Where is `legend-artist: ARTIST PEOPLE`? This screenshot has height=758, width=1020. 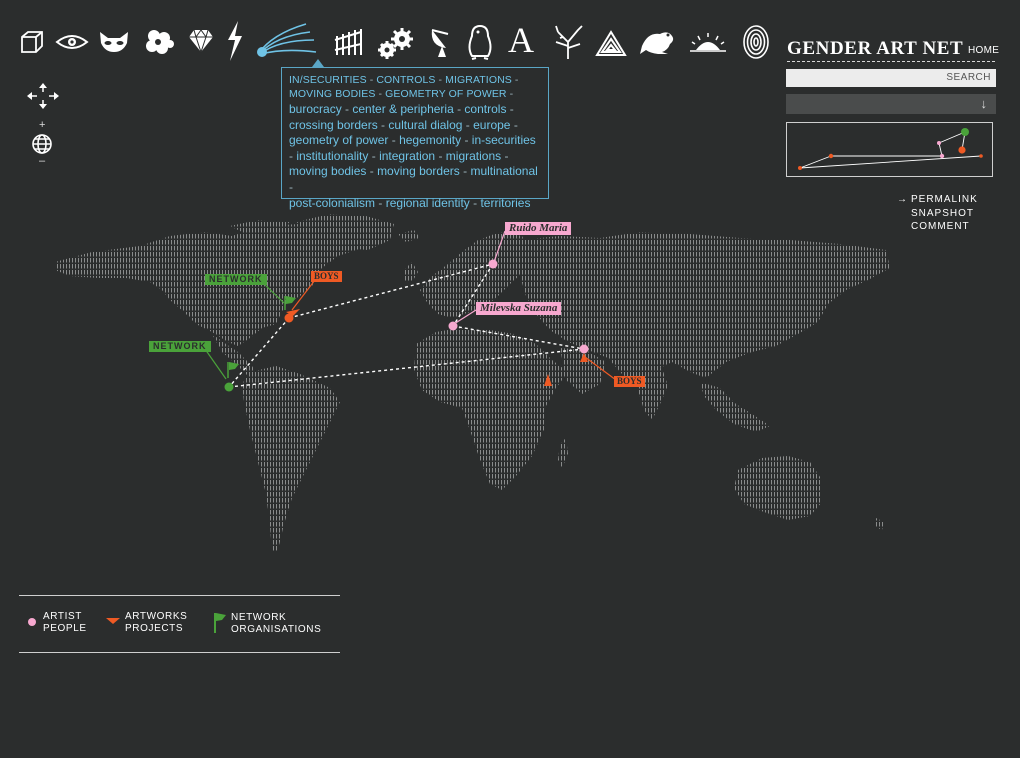 legend-artist: ARTIST PEOPLE is located at coordinates (65, 622).